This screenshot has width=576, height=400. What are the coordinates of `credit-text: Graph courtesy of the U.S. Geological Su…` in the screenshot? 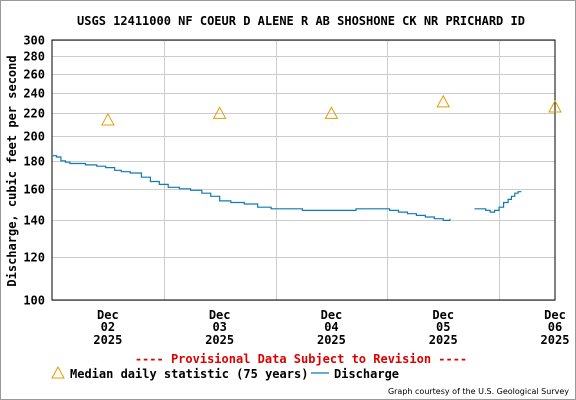 It's located at (478, 391).